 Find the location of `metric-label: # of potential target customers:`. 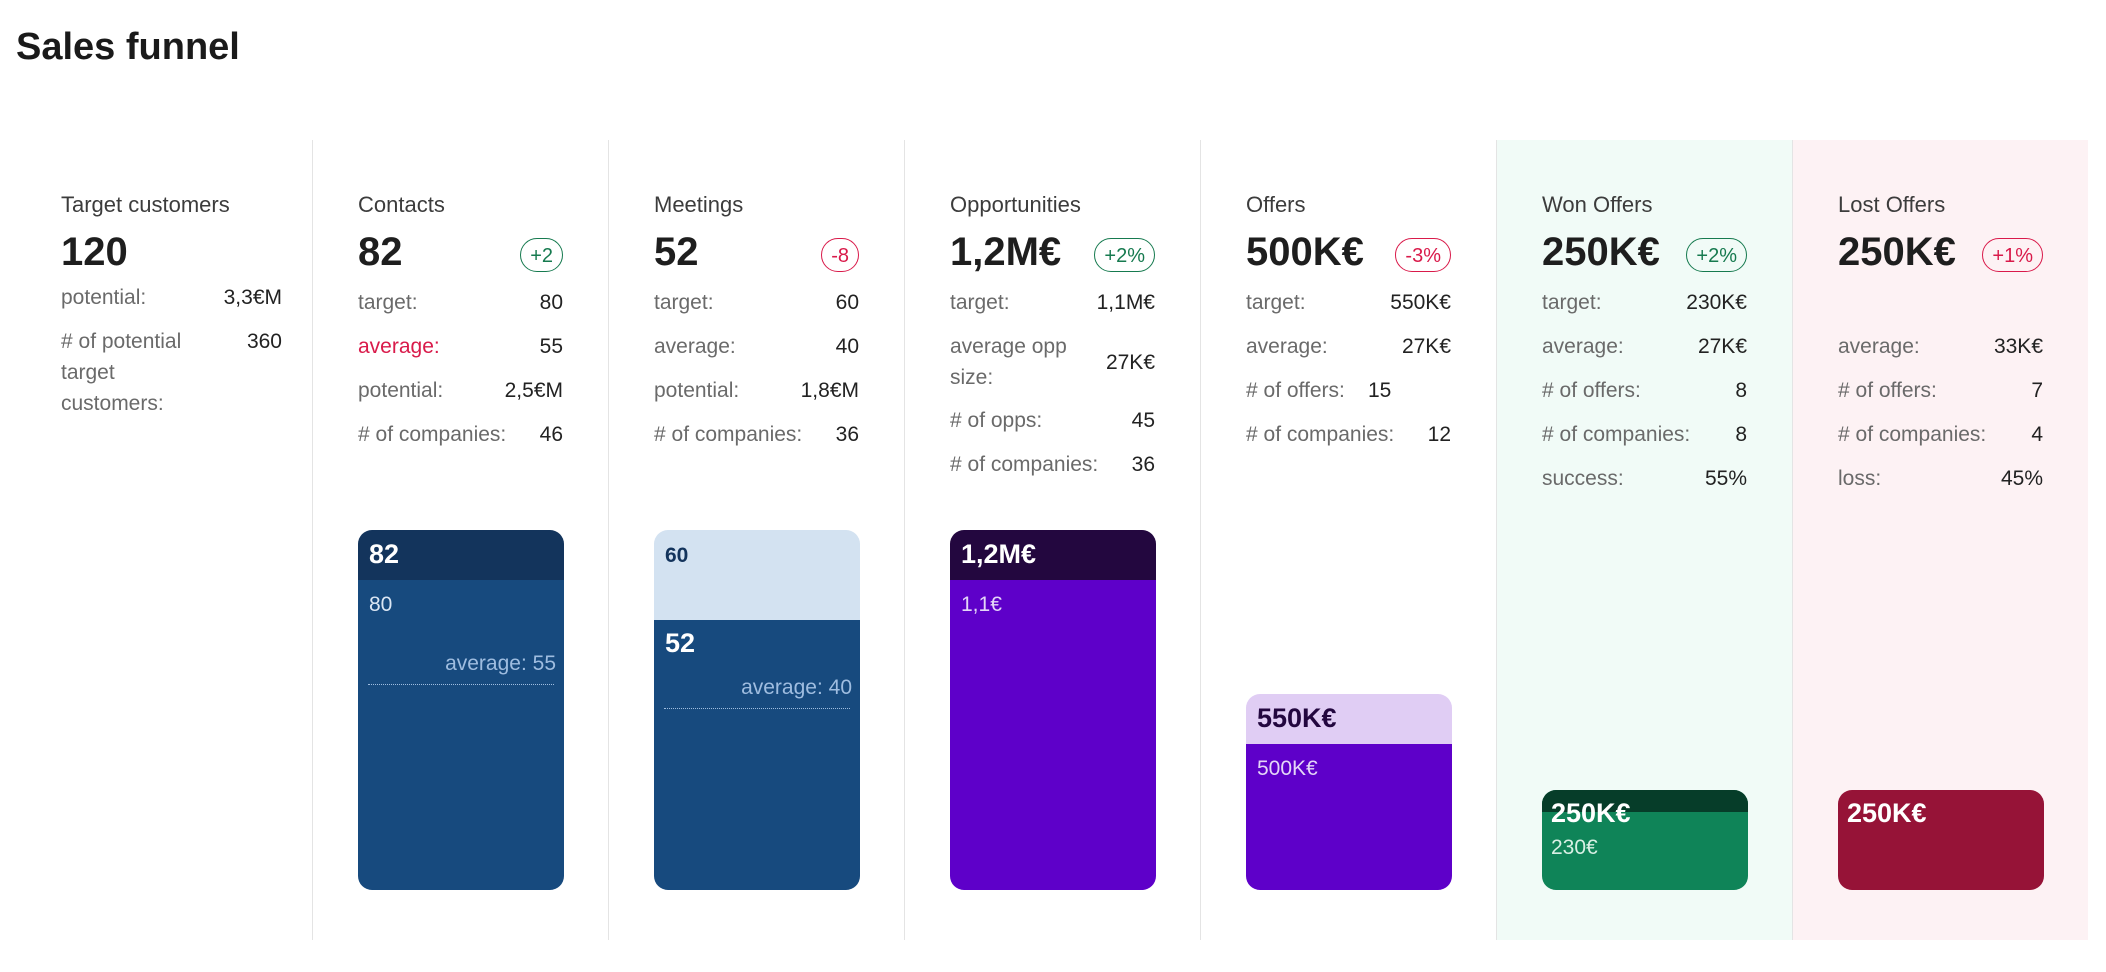

metric-label: # of potential target customers: is located at coordinates (121, 372).